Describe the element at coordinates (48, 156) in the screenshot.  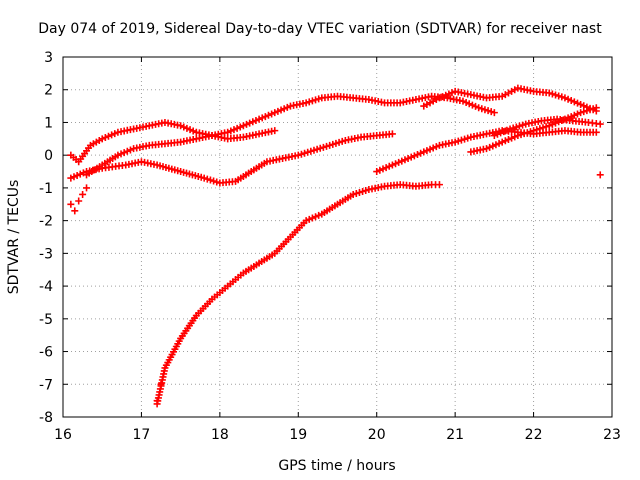
I see `y-tick-label: 0` at that location.